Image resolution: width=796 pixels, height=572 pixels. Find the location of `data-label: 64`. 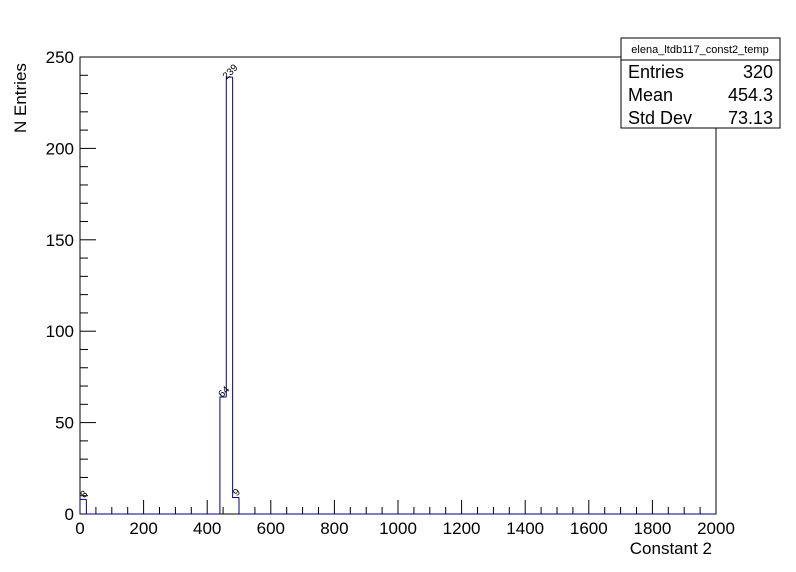

data-label: 64 is located at coordinates (225, 392).